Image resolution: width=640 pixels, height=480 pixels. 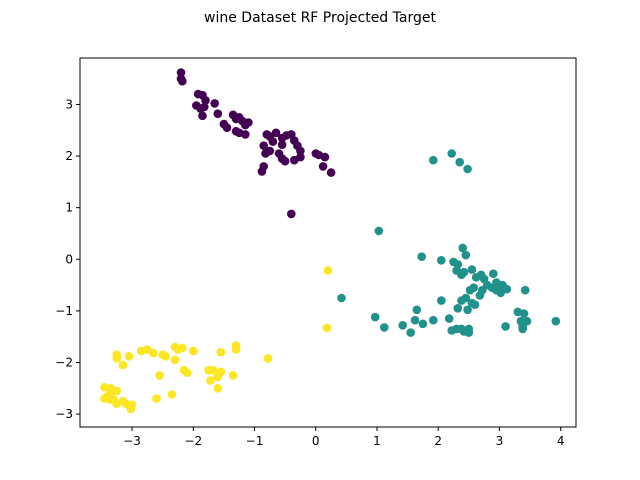 What do you see at coordinates (64, 311) in the screenshot?
I see `y-tick-label: −1` at bounding box center [64, 311].